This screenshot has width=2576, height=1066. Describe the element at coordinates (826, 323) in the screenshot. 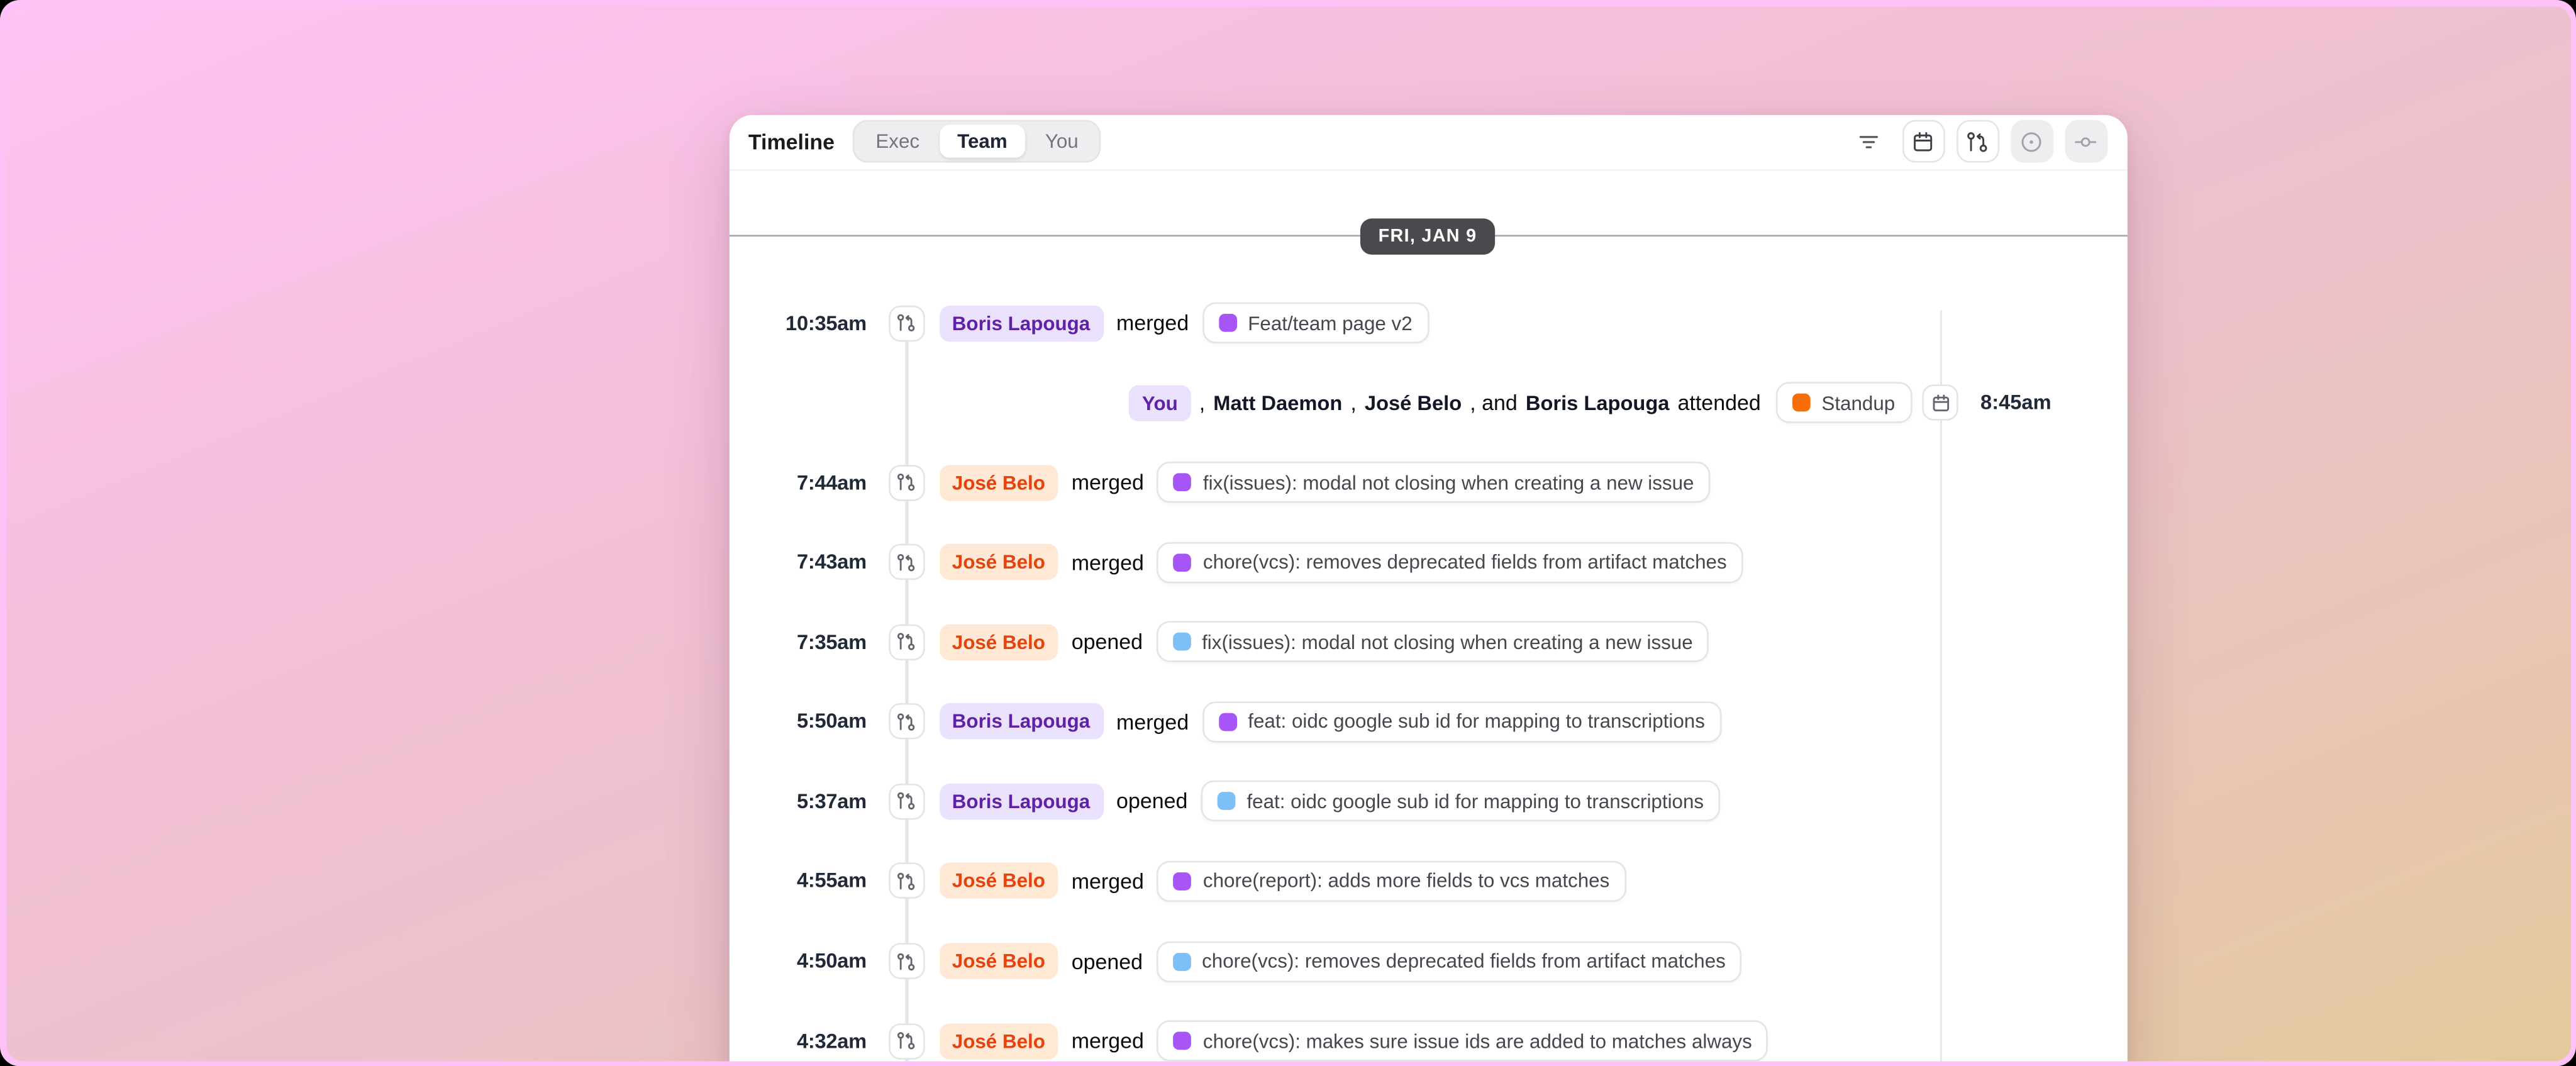

I see `event-time: 10:35am` at that location.